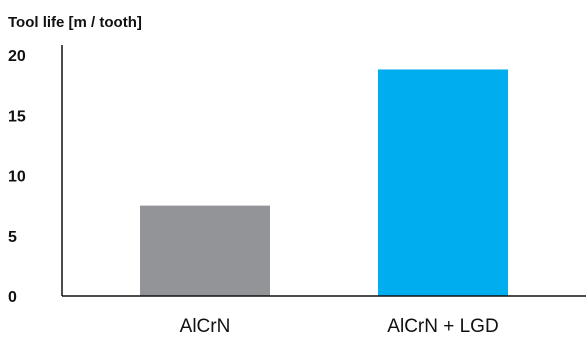 Image resolution: width=586 pixels, height=338 pixels. Describe the element at coordinates (12, 237) in the screenshot. I see `y-tick-label: 5` at that location.